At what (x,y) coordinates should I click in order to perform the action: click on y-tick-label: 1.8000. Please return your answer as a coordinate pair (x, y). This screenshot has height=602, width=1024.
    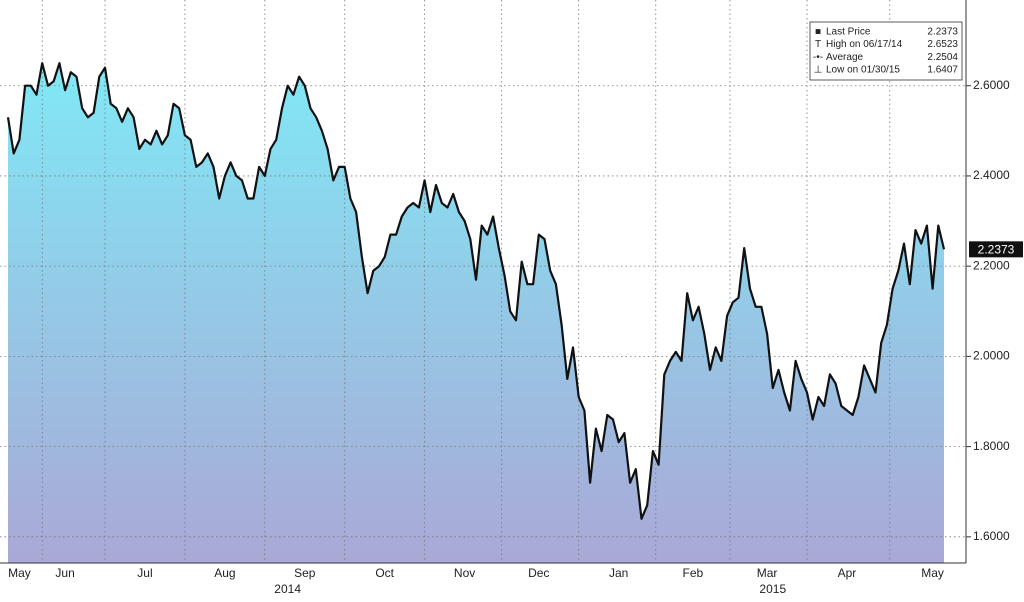
    Looking at the image, I should click on (991, 446).